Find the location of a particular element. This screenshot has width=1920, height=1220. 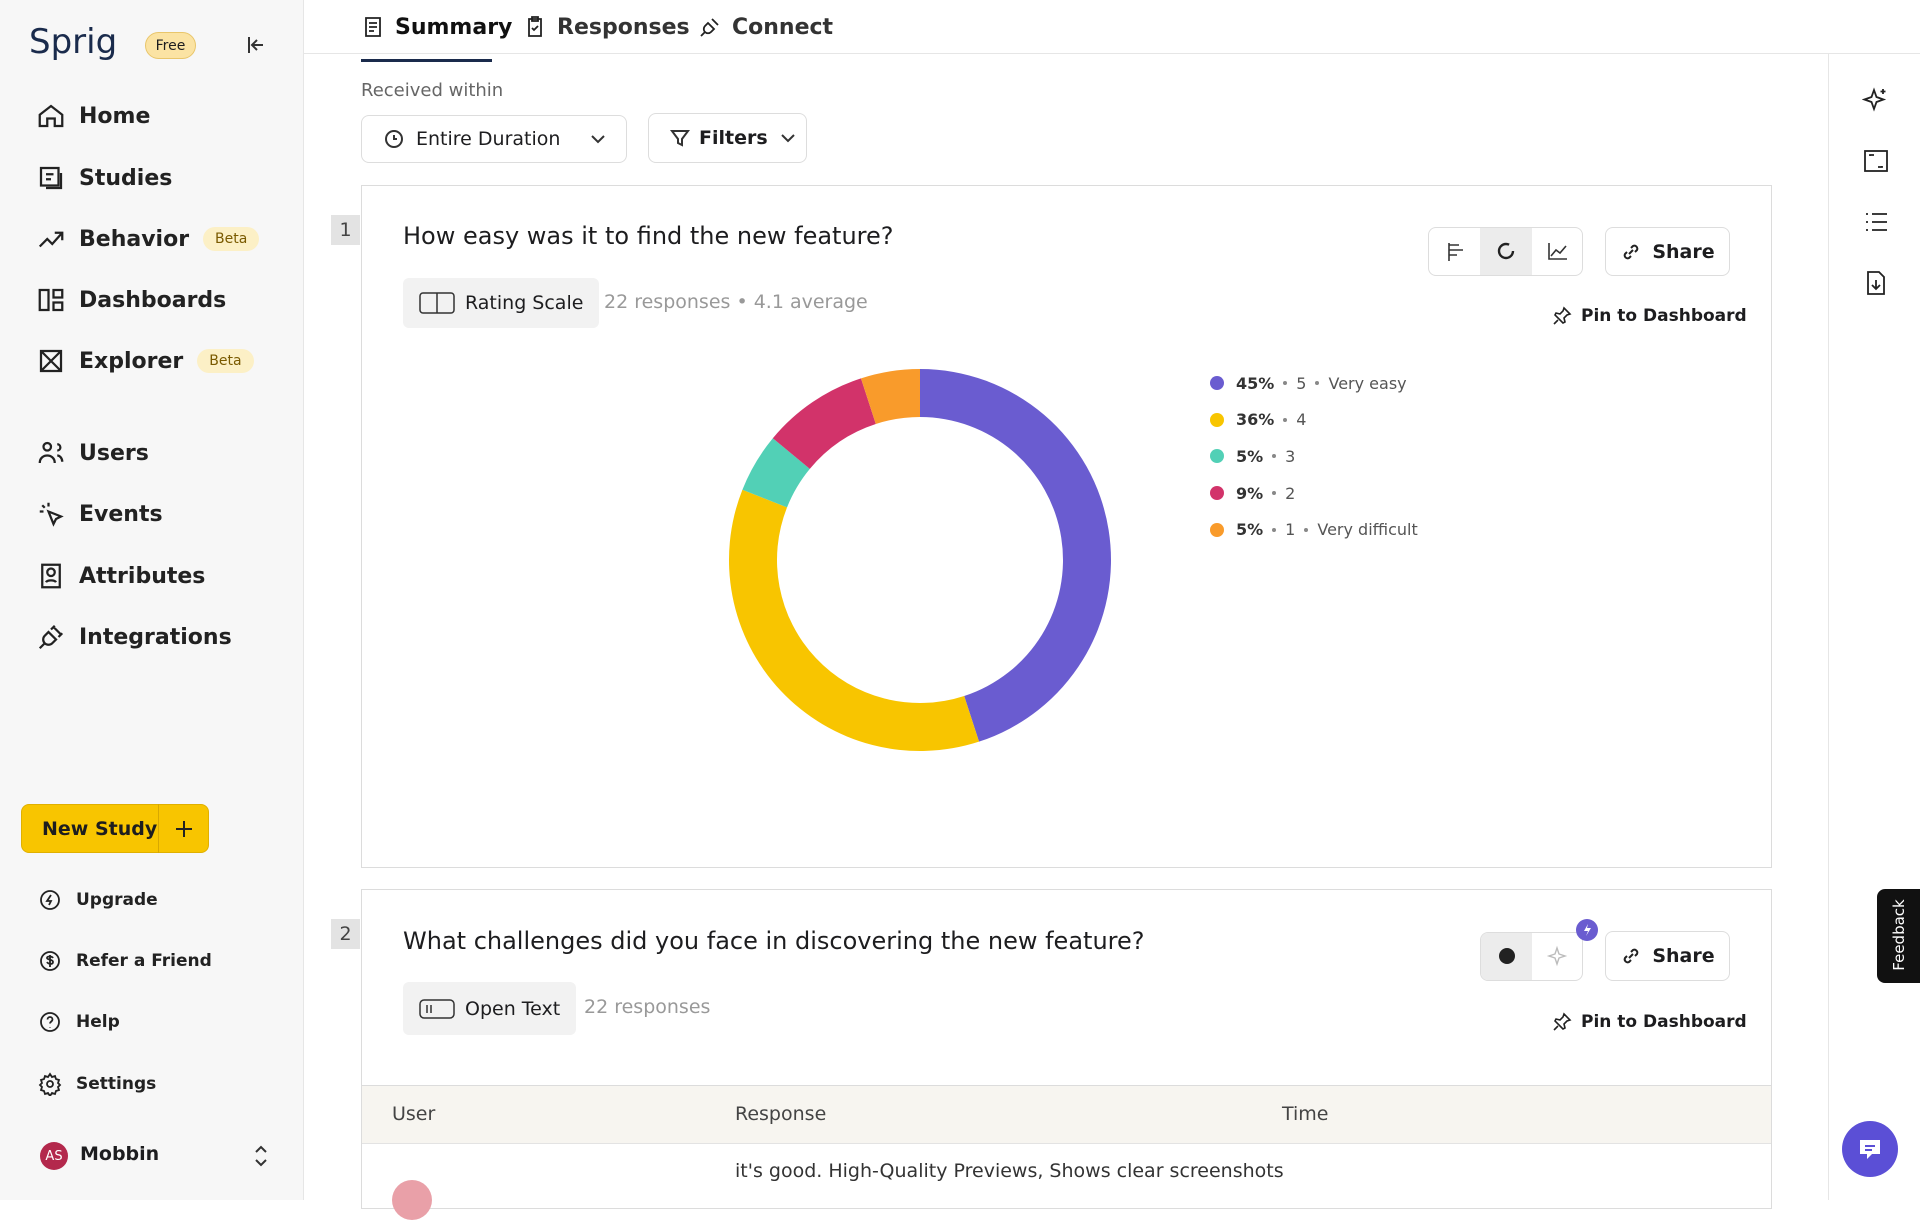

legend-item: 36% 4 is located at coordinates (1258, 420).